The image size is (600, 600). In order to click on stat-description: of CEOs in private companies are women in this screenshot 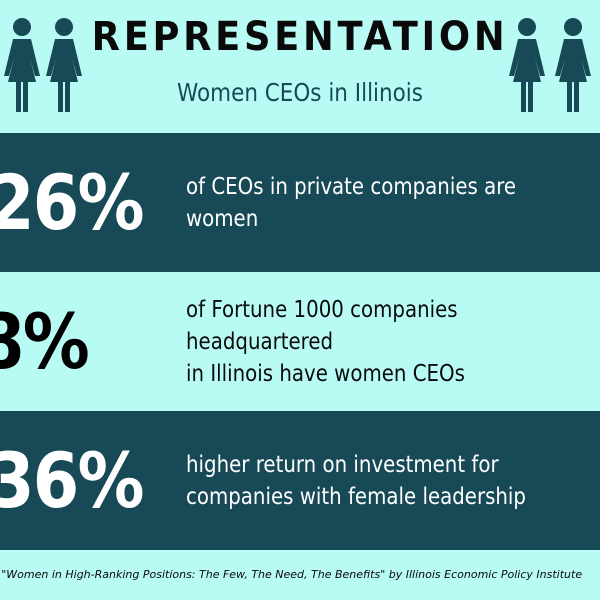, I will do `click(351, 202)`.